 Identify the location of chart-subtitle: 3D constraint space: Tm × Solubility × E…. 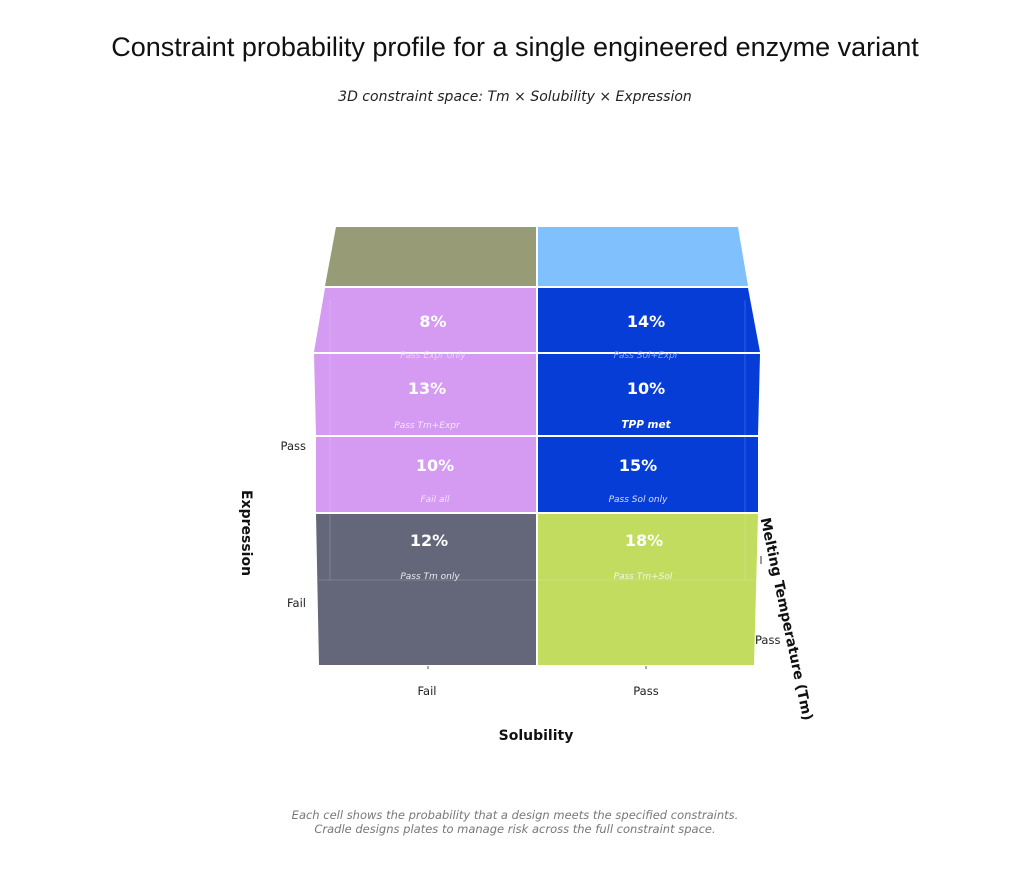
(515, 97).